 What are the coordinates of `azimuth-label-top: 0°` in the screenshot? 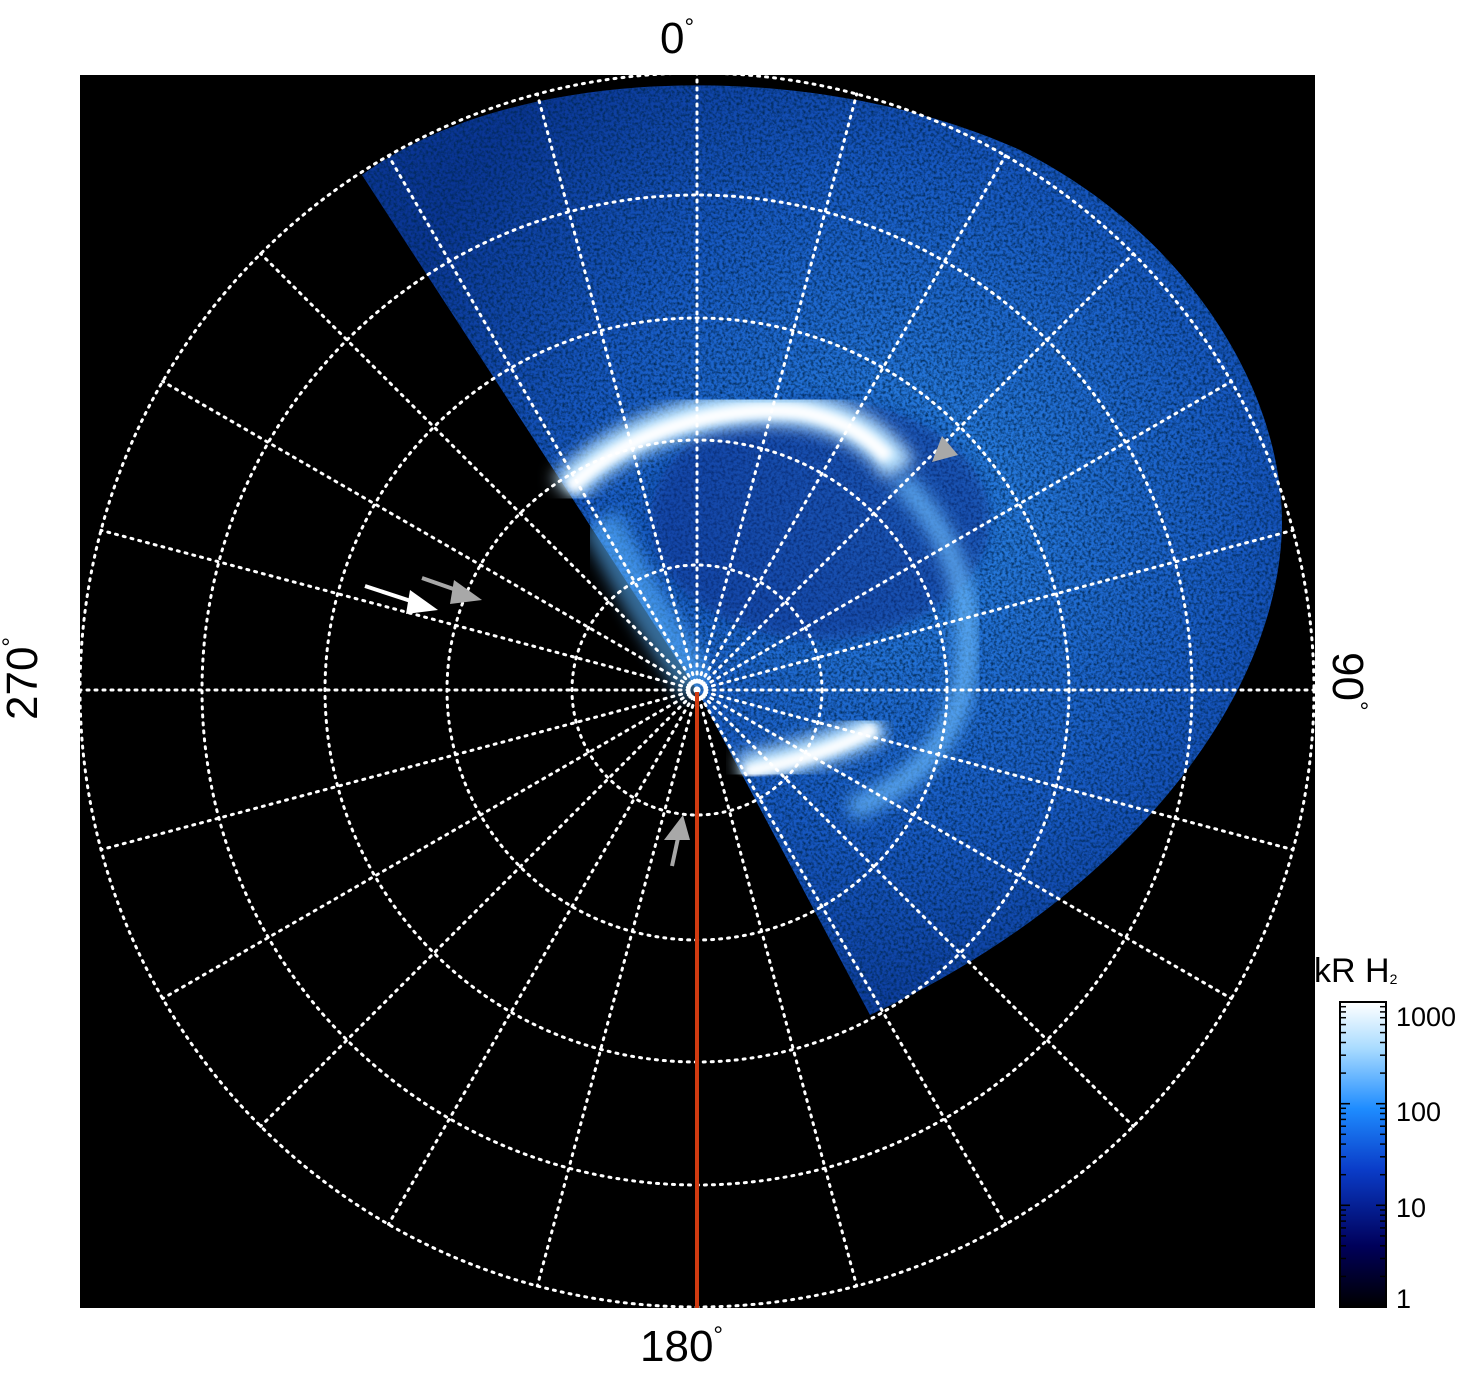 It's located at (677, 38).